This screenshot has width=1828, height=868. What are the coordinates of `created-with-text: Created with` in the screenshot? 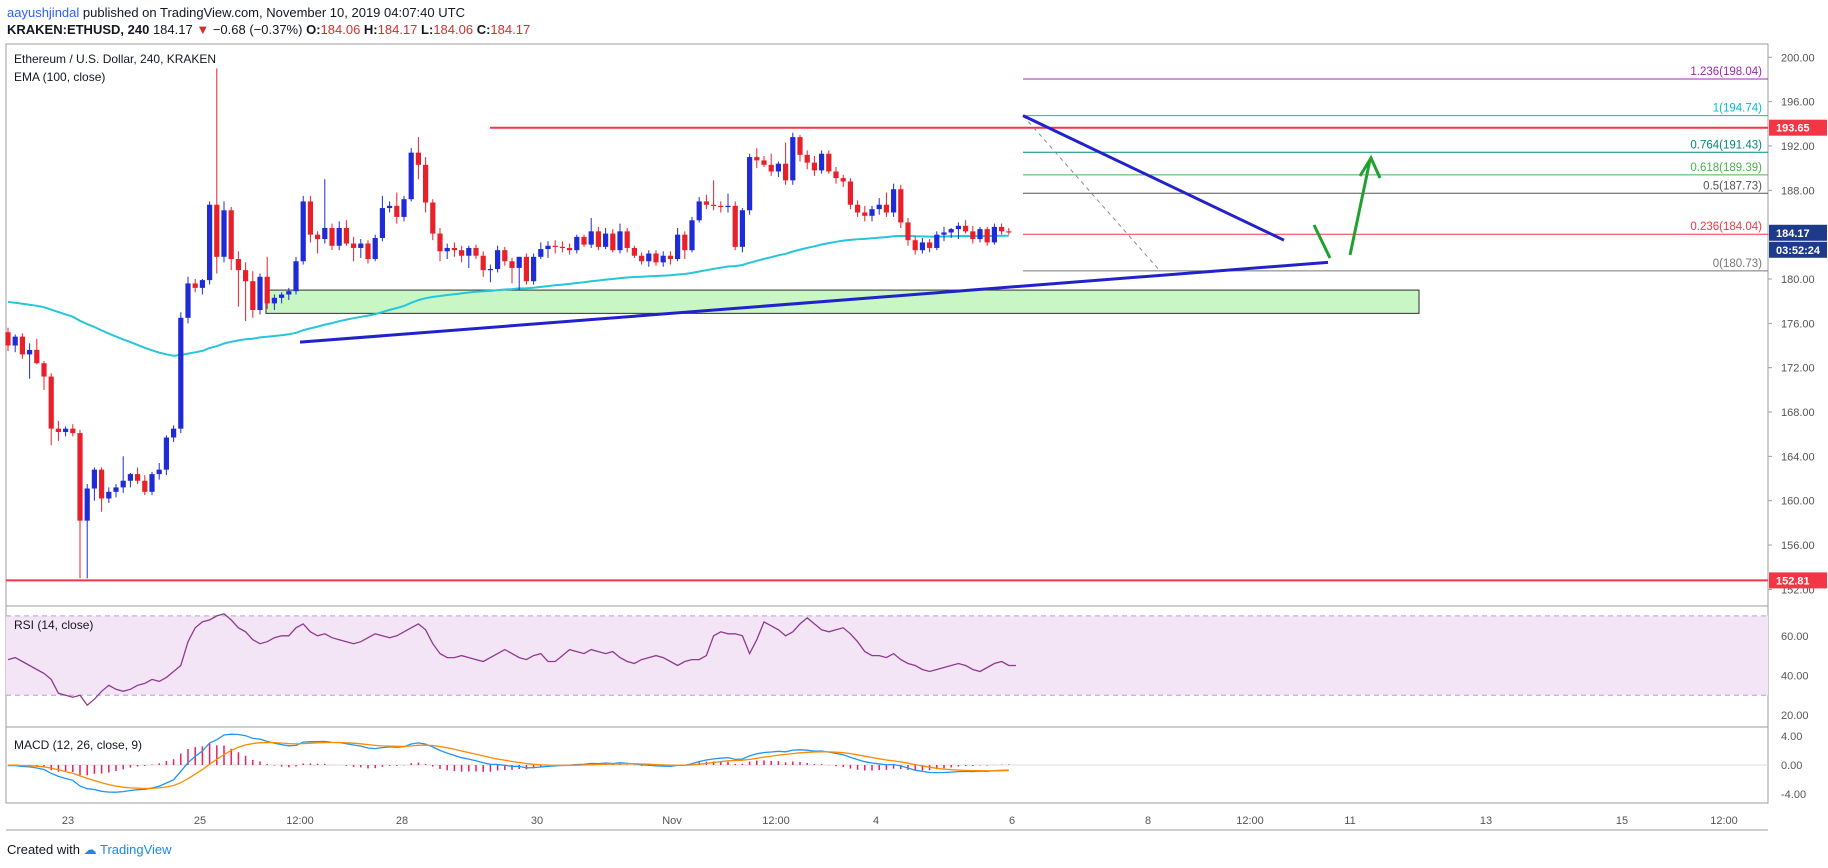 It's located at (43, 849).